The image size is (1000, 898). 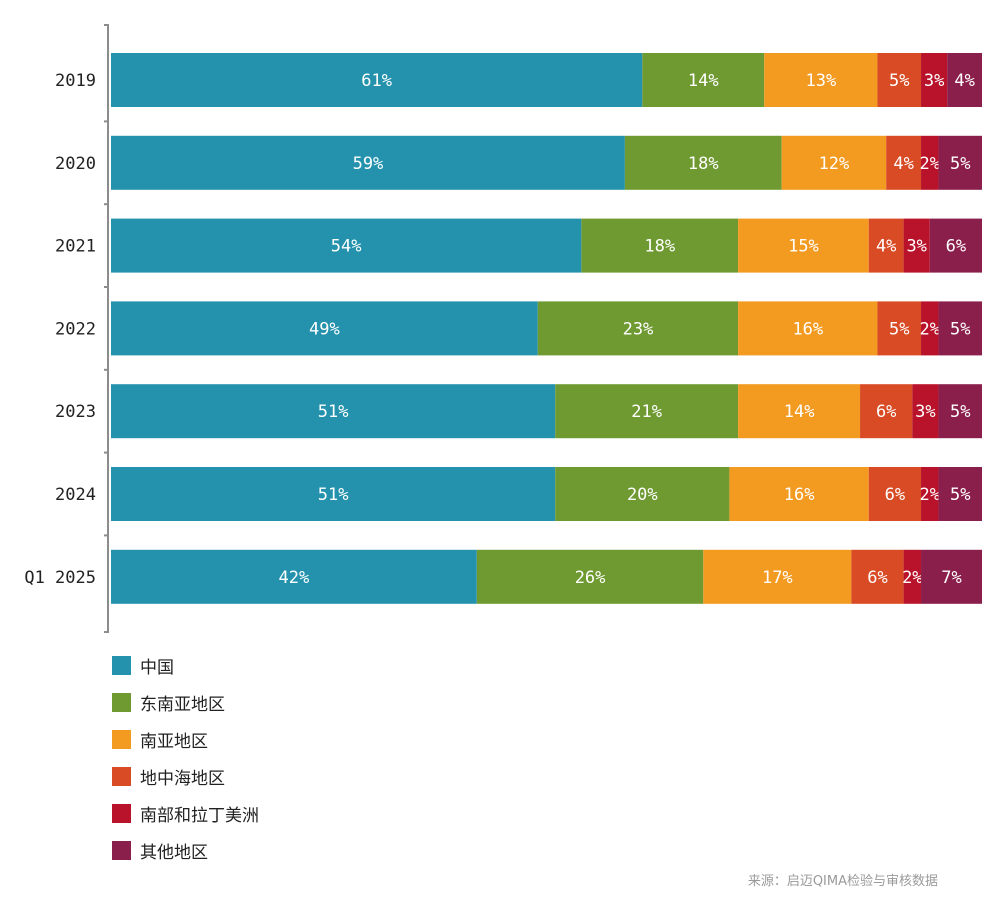 I want to click on data-label: 15%, so click(x=803, y=247).